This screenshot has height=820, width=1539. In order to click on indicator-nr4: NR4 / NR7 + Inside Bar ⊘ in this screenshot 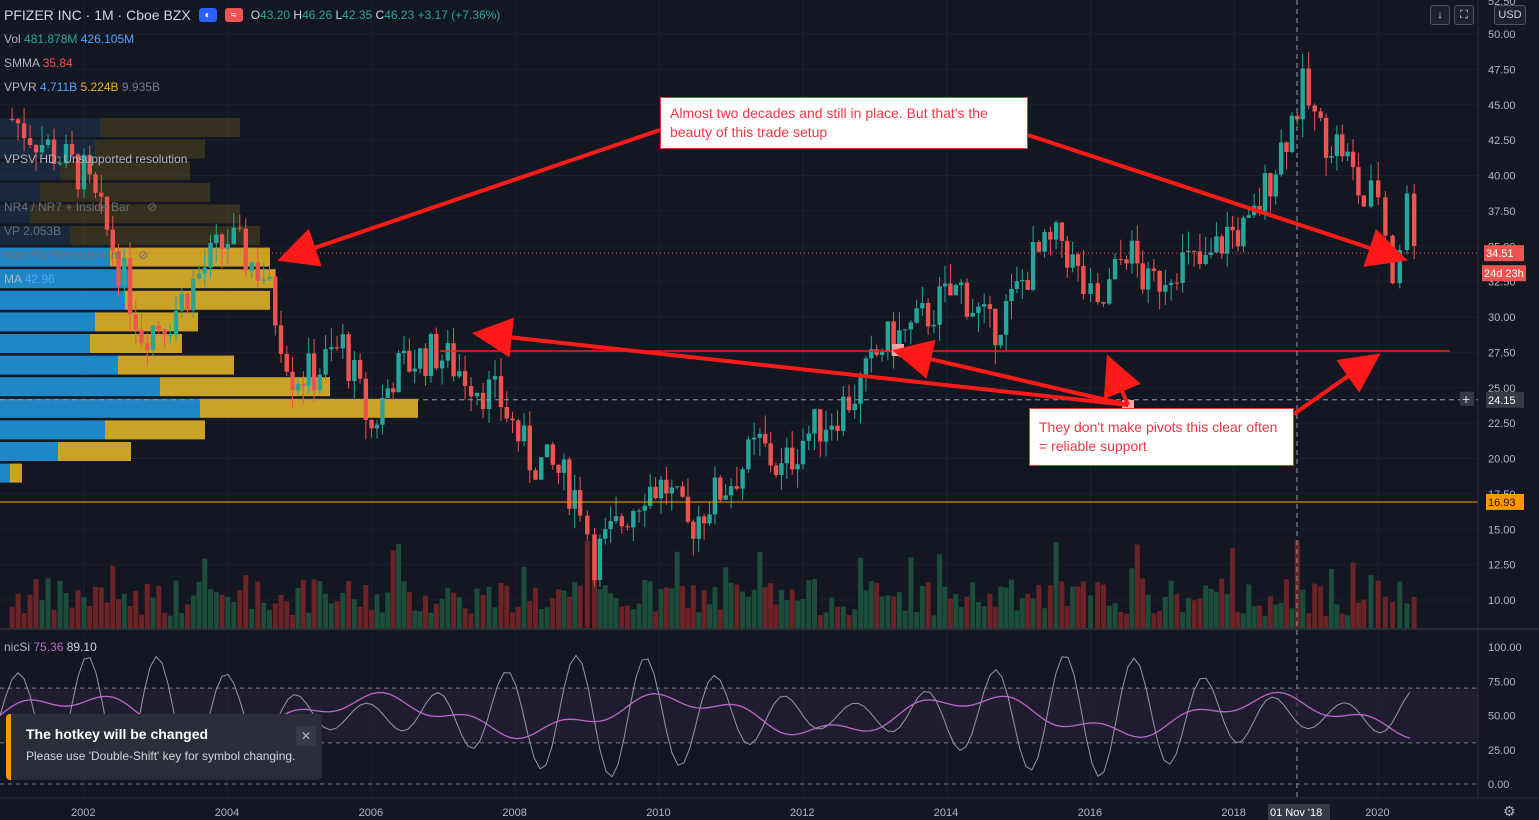, I will do `click(81, 207)`.